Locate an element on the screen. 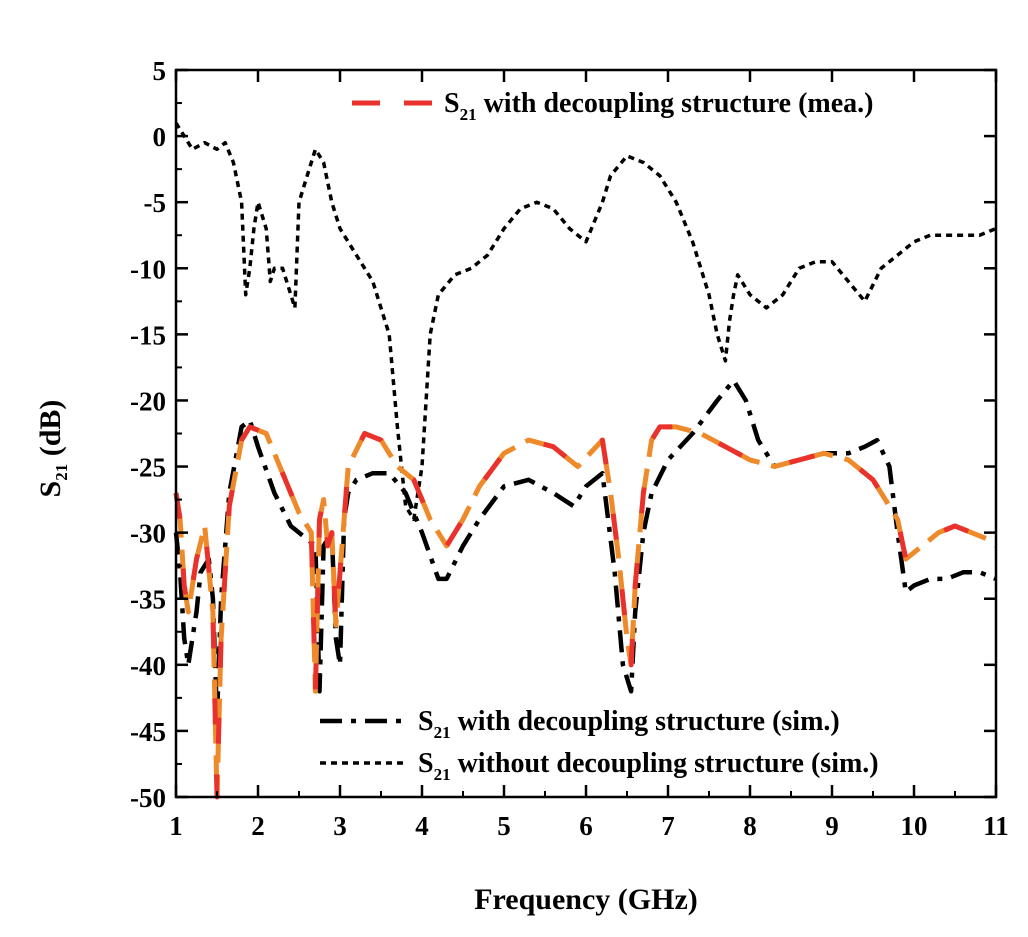 The height and width of the screenshot is (937, 1028). x-tick-label: 11 is located at coordinates (996, 826).